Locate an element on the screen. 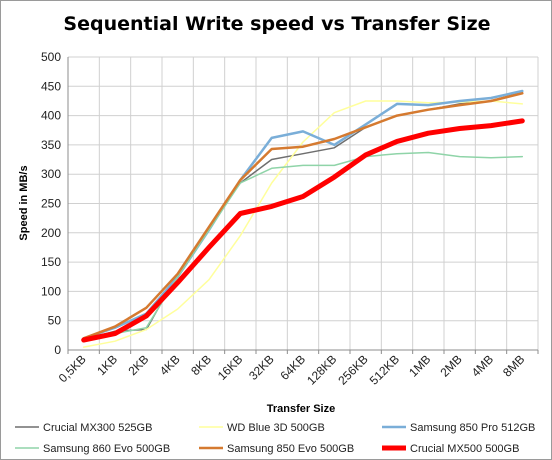 This screenshot has height=460, width=552. x-tick-label: 2KB is located at coordinates (139, 365).